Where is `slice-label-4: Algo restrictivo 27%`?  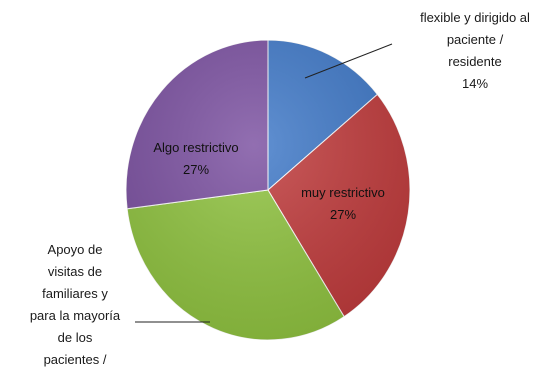
slice-label-4: Algo restrictivo 27% is located at coordinates (195, 158).